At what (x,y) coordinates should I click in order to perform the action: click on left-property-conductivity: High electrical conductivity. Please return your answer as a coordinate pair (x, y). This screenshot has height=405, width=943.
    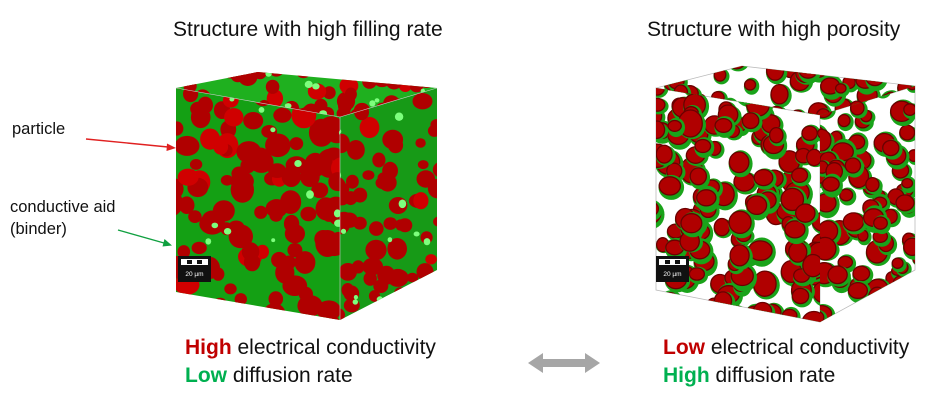
    Looking at the image, I should click on (310, 348).